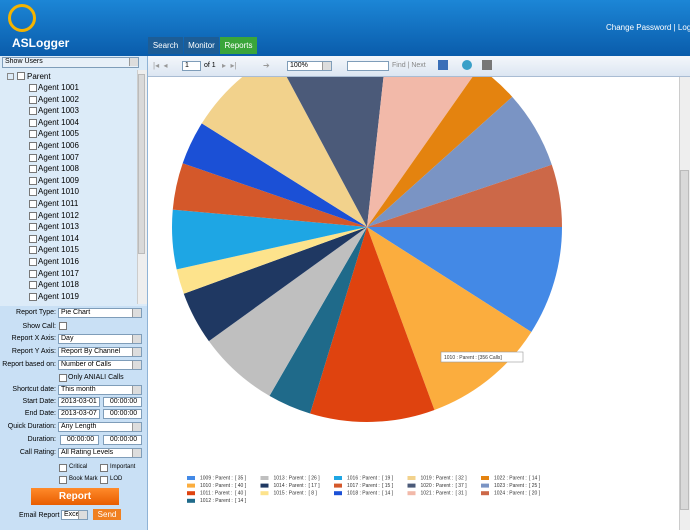  What do you see at coordinates (467, 65) in the screenshot?
I see `refresh-icon` at bounding box center [467, 65].